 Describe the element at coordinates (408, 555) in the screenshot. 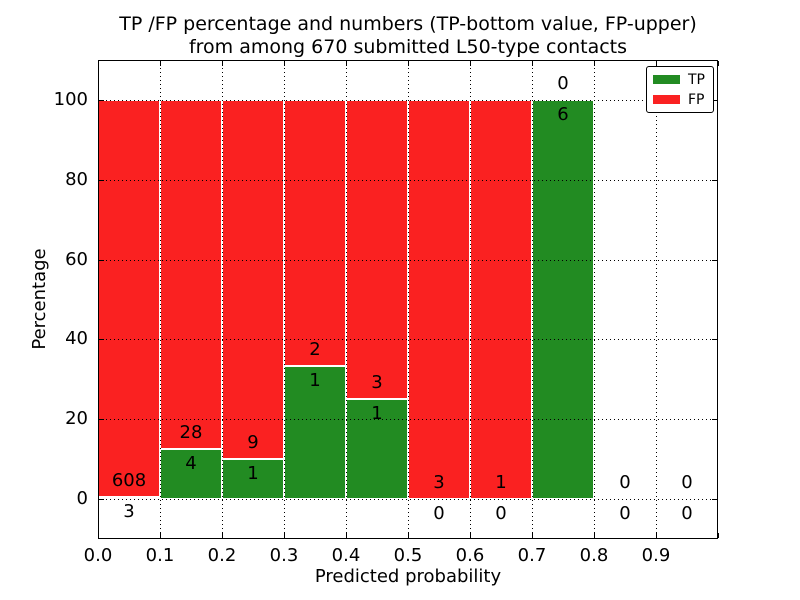

I see `x-tick-label: 0.5` at that location.